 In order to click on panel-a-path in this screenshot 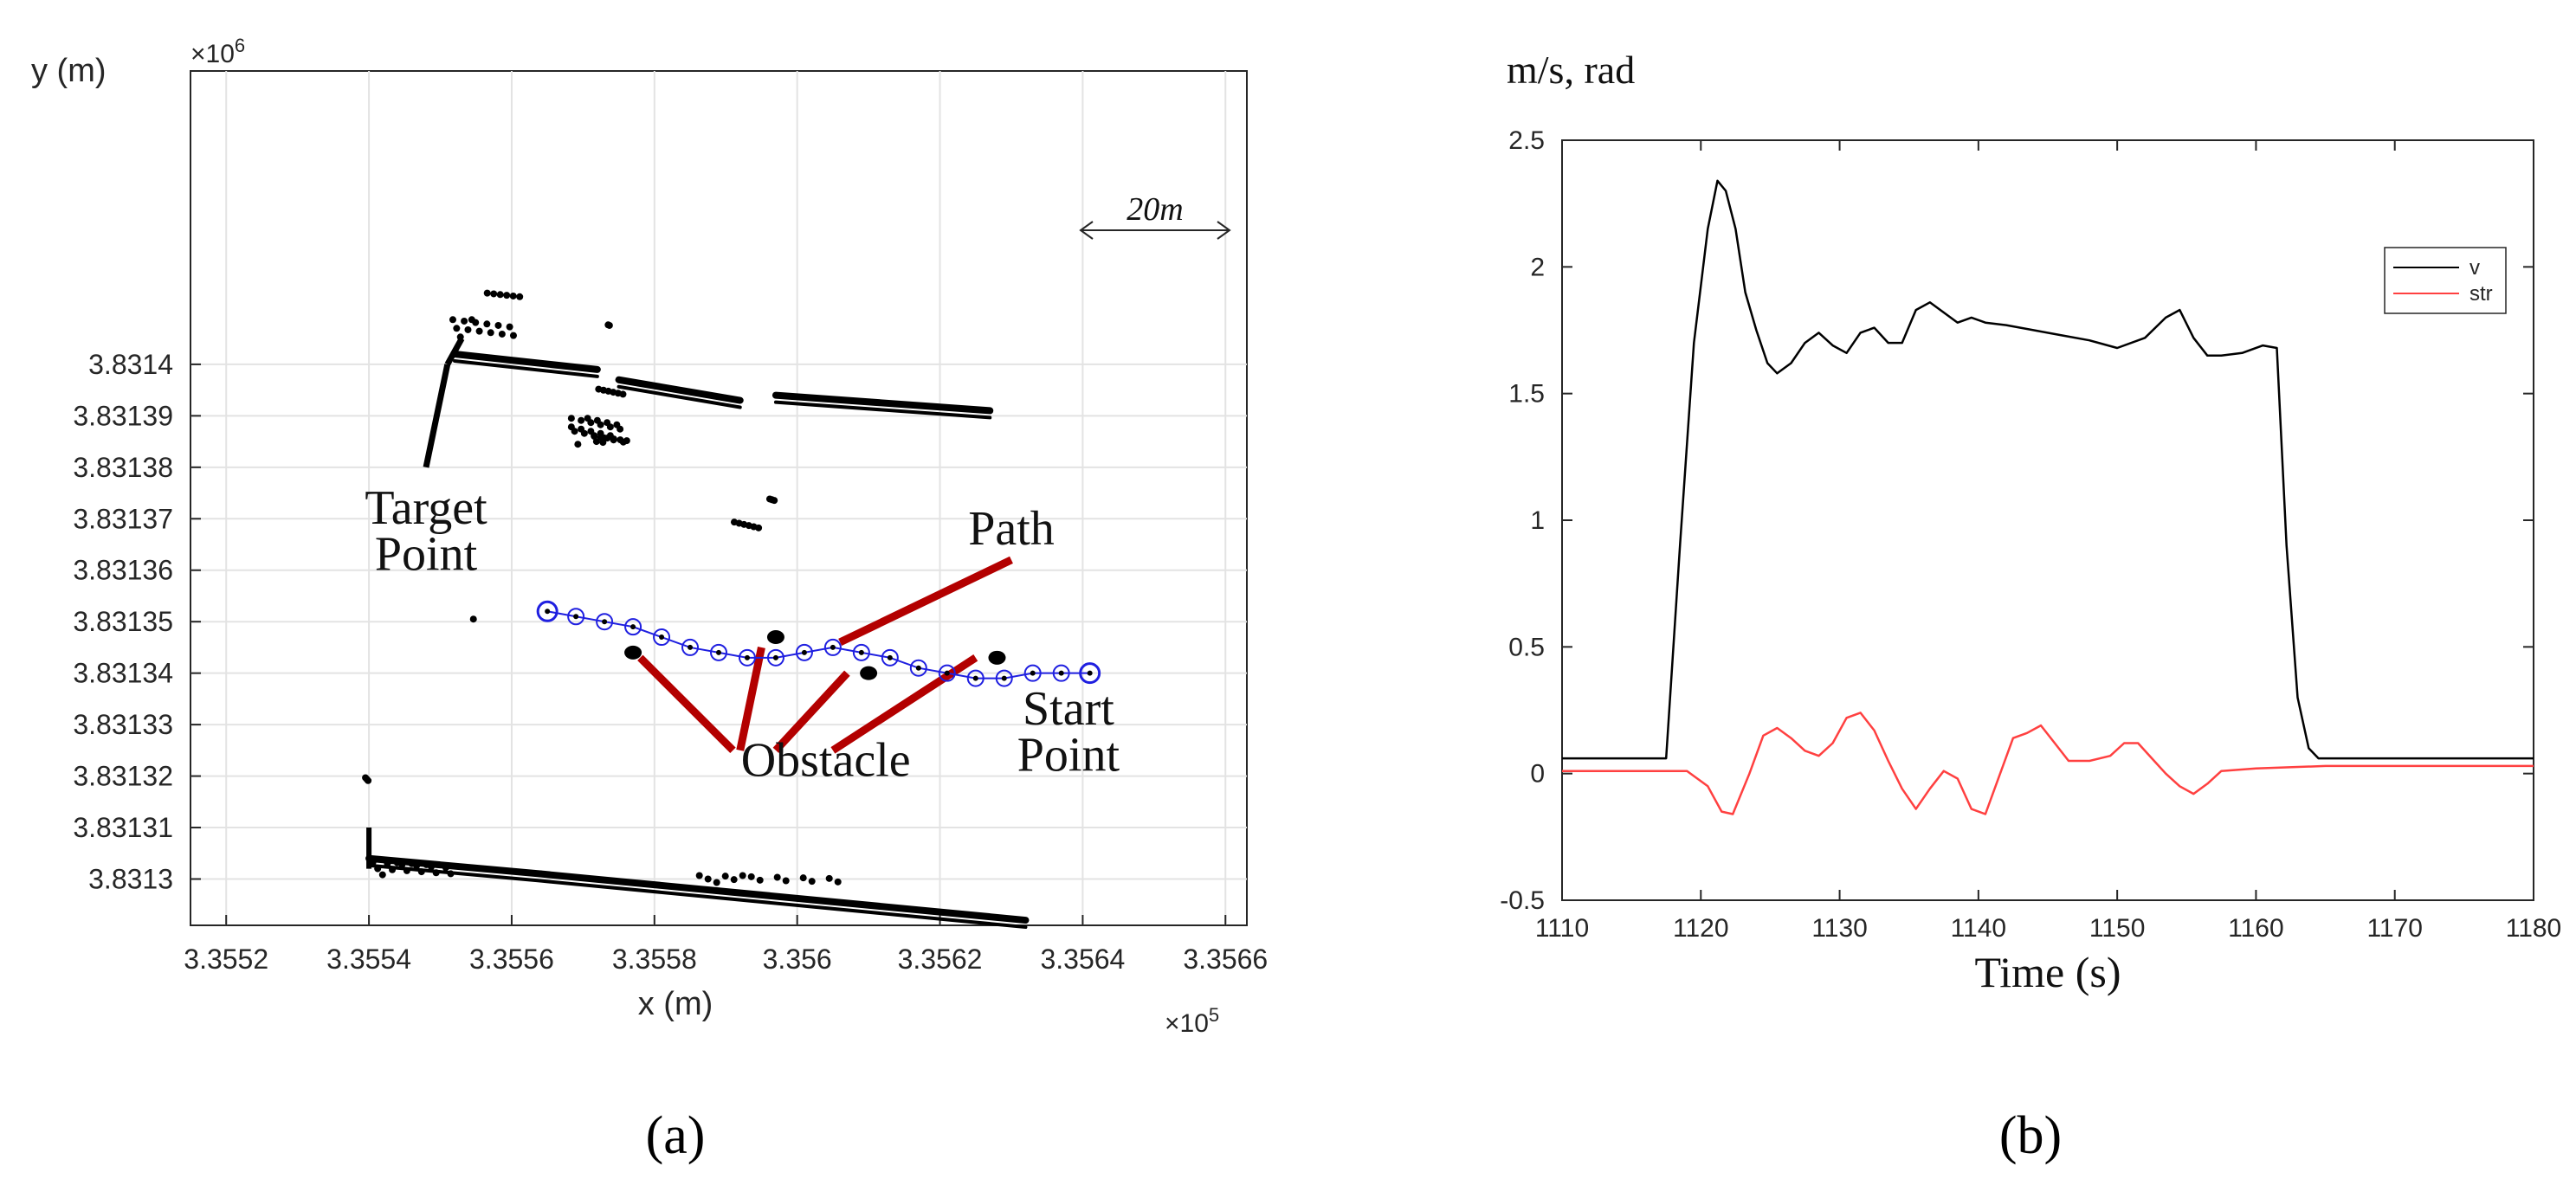, I will do `click(818, 643)`.